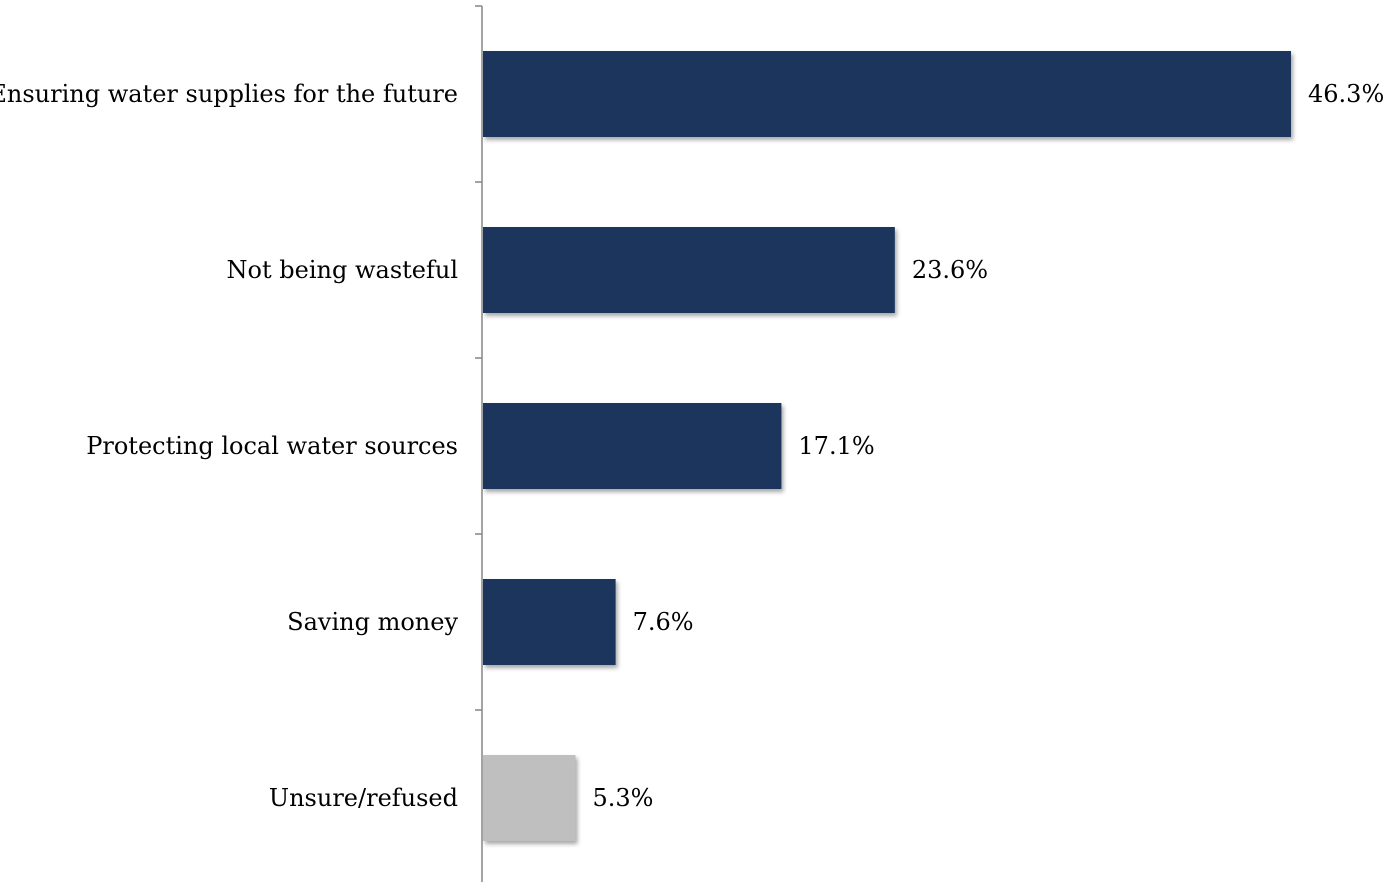 Image resolution: width=1400 pixels, height=882 pixels. What do you see at coordinates (229, 94) in the screenshot?
I see `category-label: Ensuring water supplies for the future` at bounding box center [229, 94].